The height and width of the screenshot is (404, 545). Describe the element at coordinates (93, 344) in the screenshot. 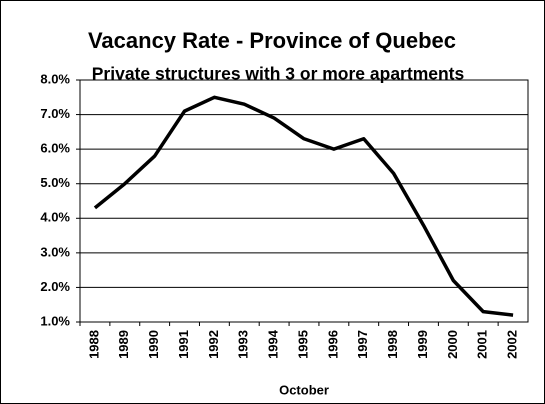

I see `x-tick-label: 1988` at that location.